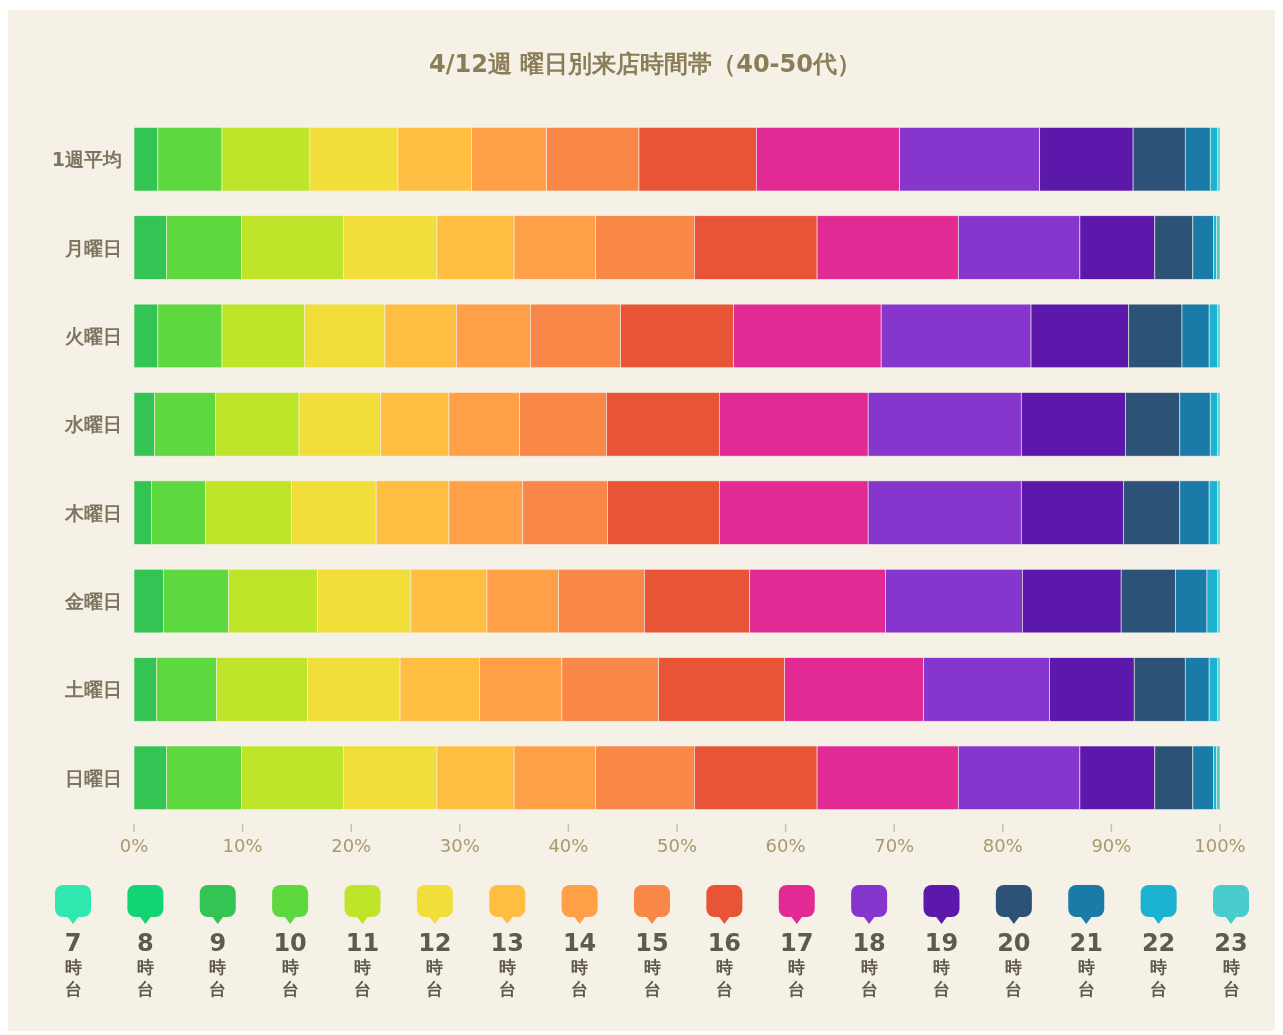 The image size is (1283, 1035). I want to click on x-tick-label: 30%, so click(459, 845).